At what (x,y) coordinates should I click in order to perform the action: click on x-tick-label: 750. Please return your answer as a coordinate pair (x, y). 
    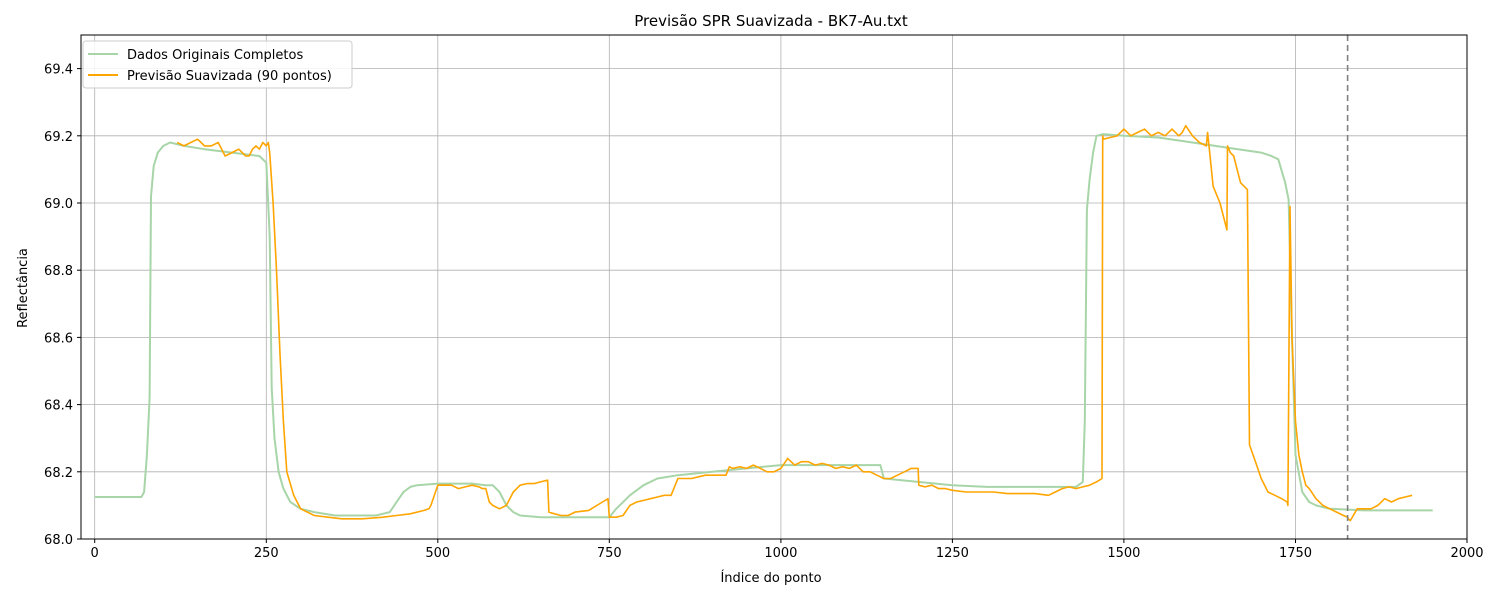
    Looking at the image, I should click on (609, 553).